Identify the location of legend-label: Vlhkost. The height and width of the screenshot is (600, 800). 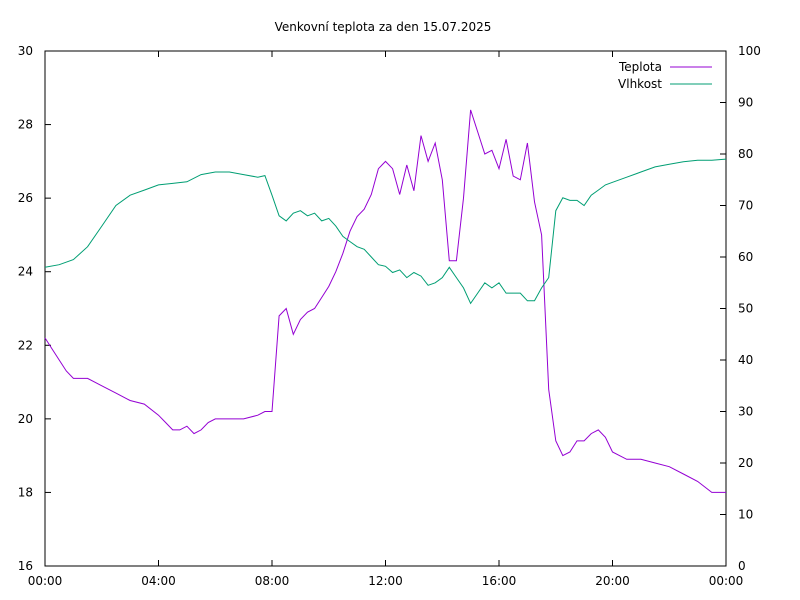
(640, 84).